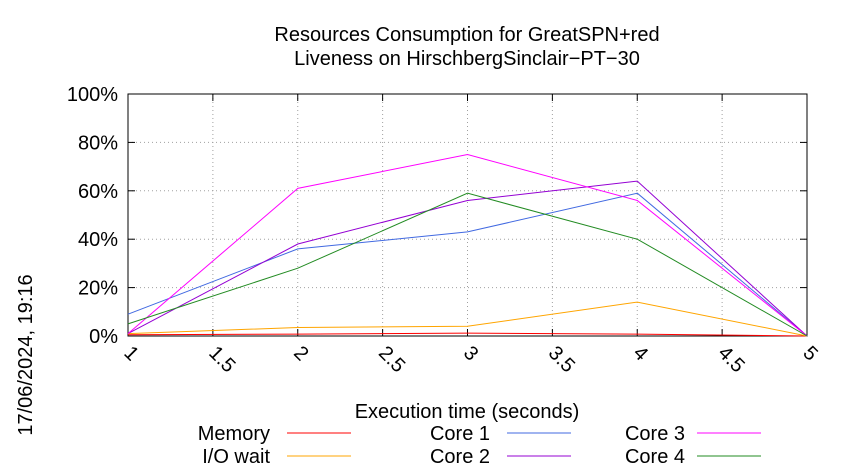 The width and height of the screenshot is (850, 475). I want to click on x-axis-label: Execution time (seconds), so click(467, 412).